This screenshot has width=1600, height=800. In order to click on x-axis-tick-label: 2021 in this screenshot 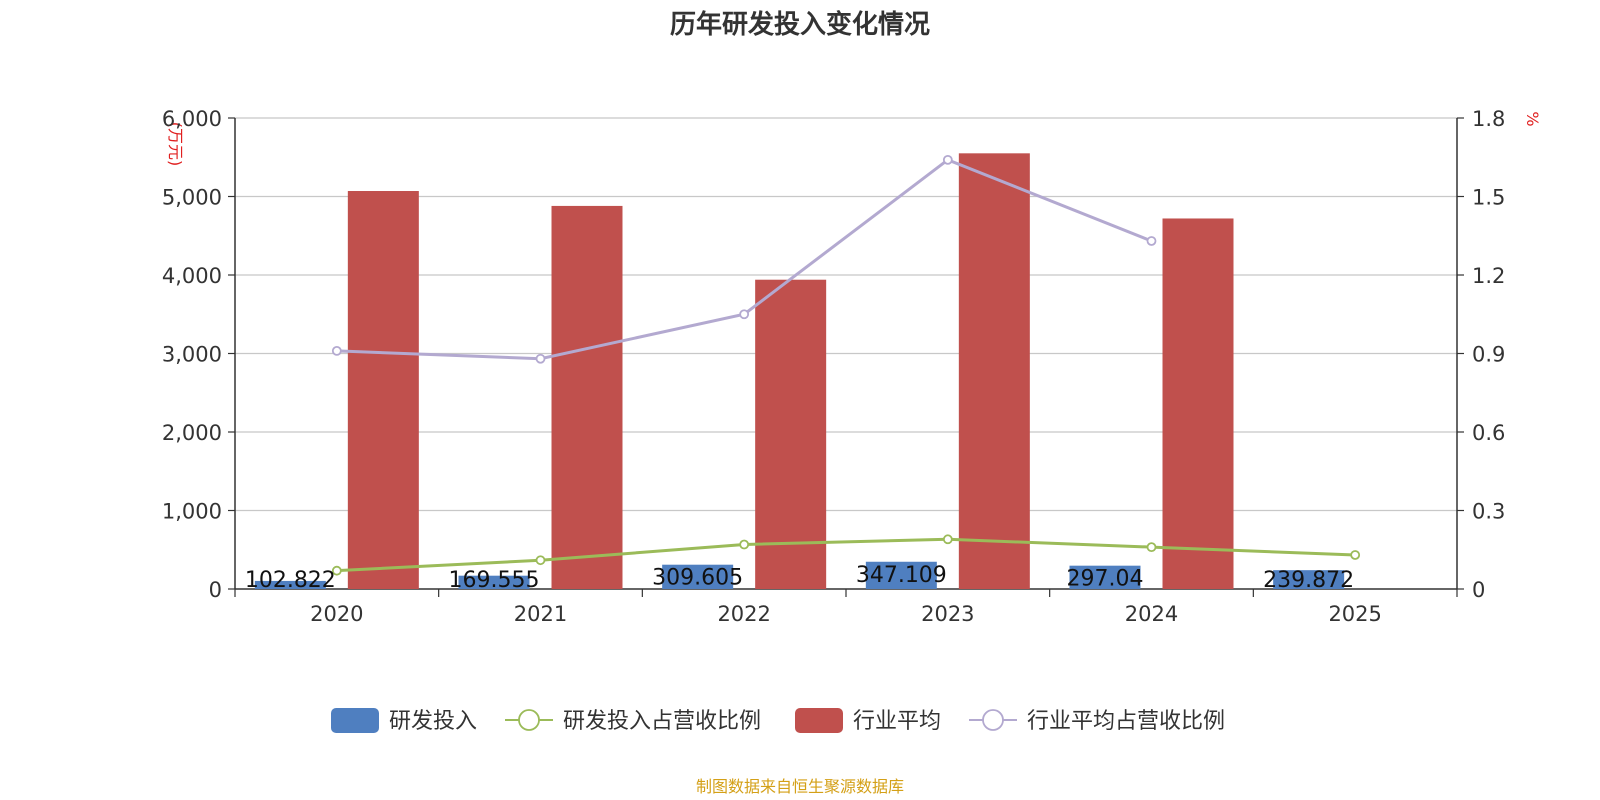, I will do `click(540, 614)`.